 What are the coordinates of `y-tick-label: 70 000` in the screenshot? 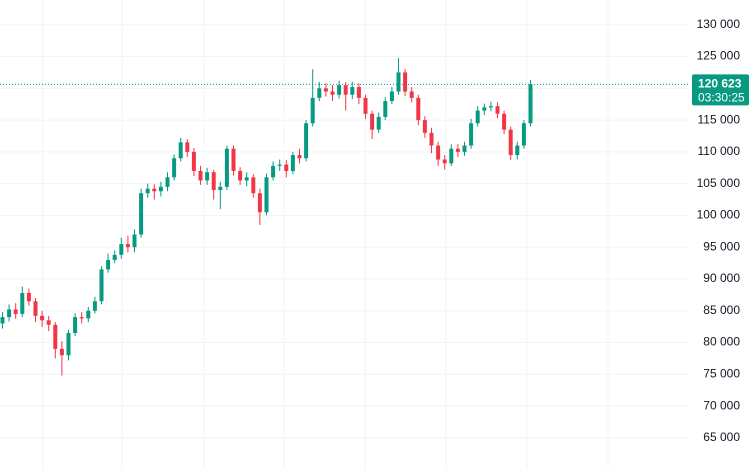 It's located at (721, 405).